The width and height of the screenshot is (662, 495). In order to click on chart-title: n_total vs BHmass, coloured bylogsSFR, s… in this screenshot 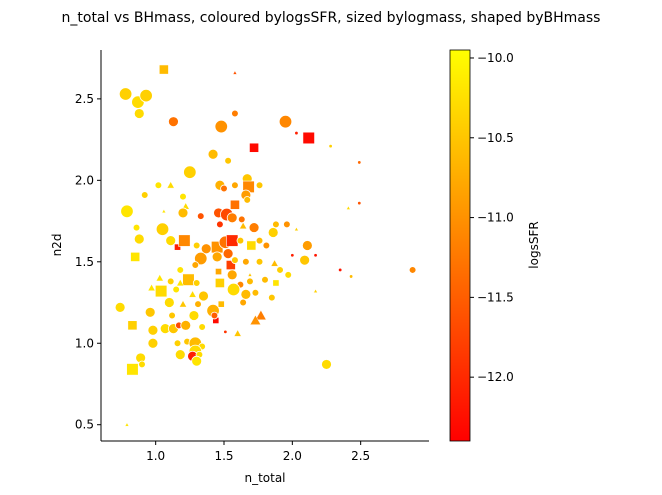, I will do `click(331, 18)`.